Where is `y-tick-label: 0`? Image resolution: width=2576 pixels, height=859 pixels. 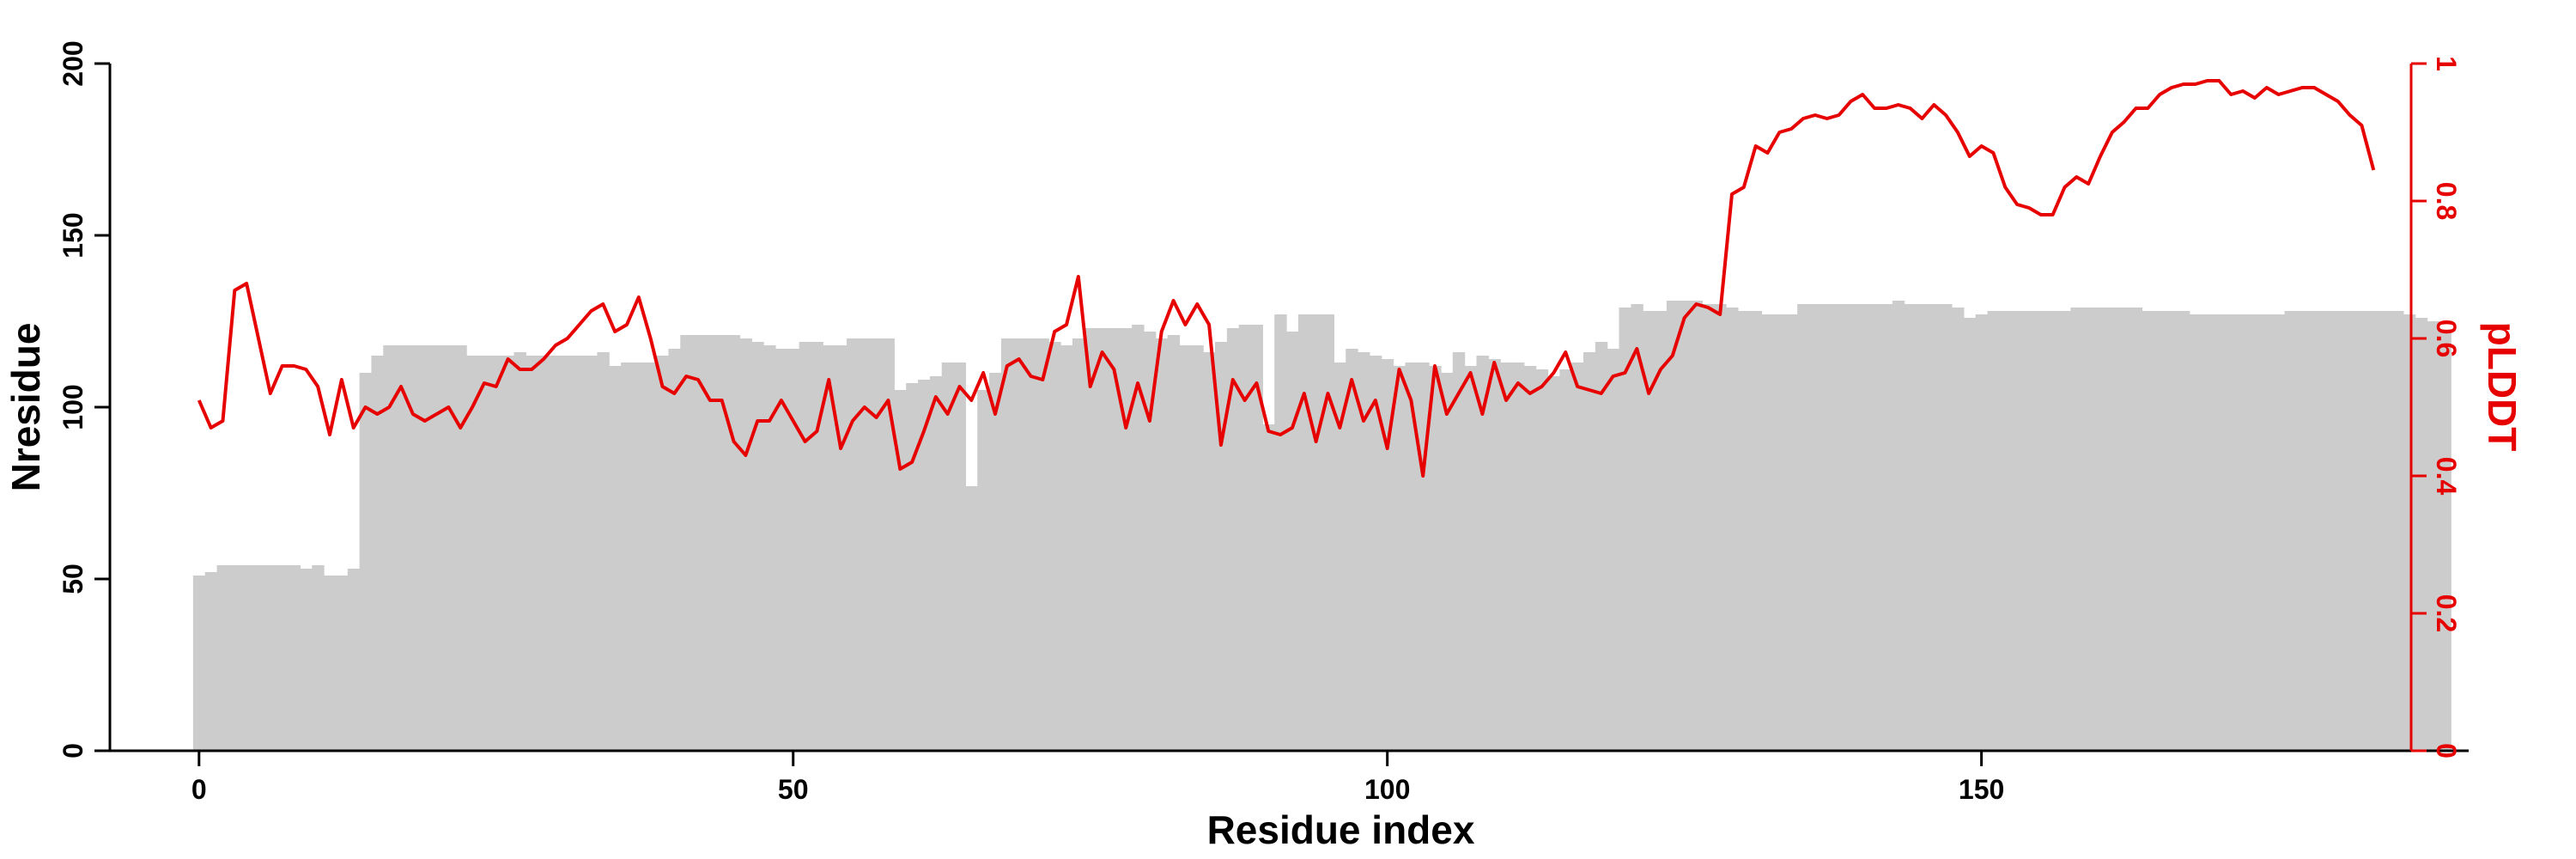
y-tick-label: 0 is located at coordinates (73, 750).